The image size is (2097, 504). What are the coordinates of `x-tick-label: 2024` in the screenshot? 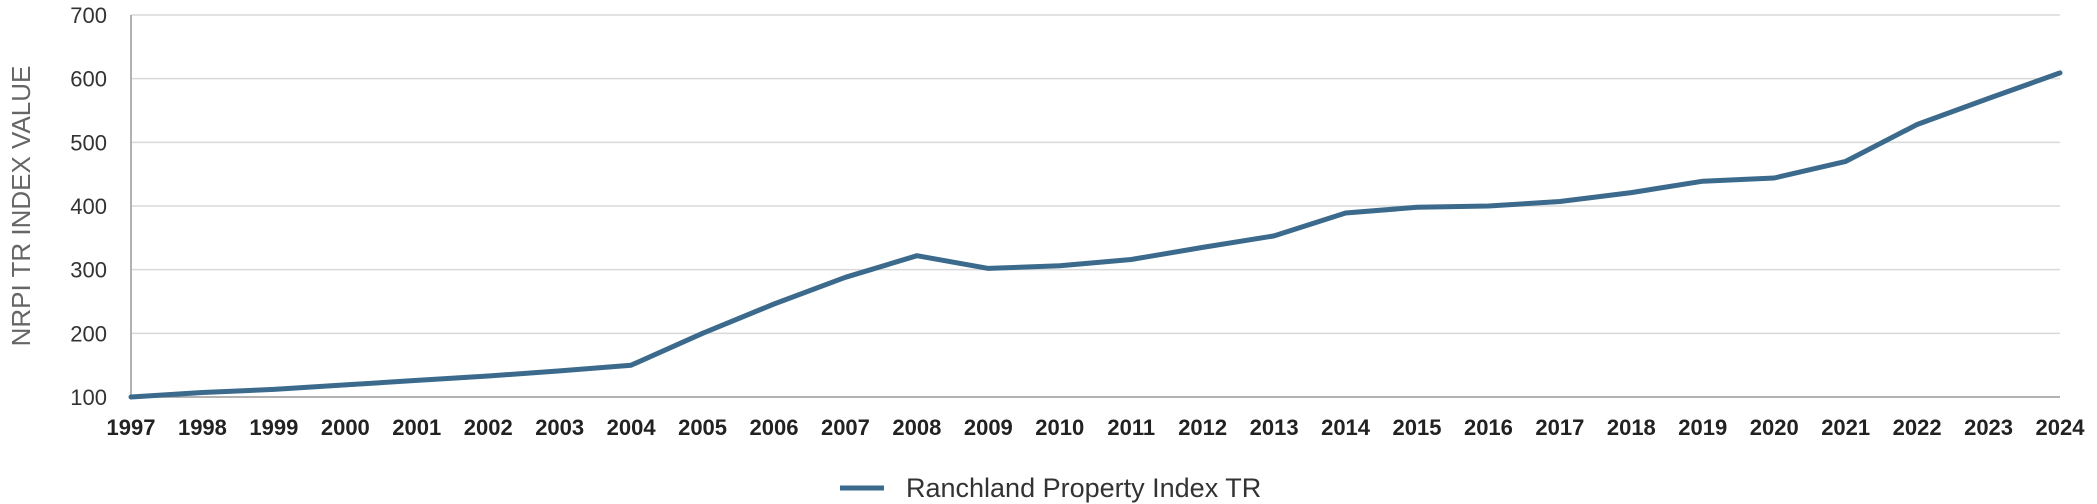 It's located at (2061, 427).